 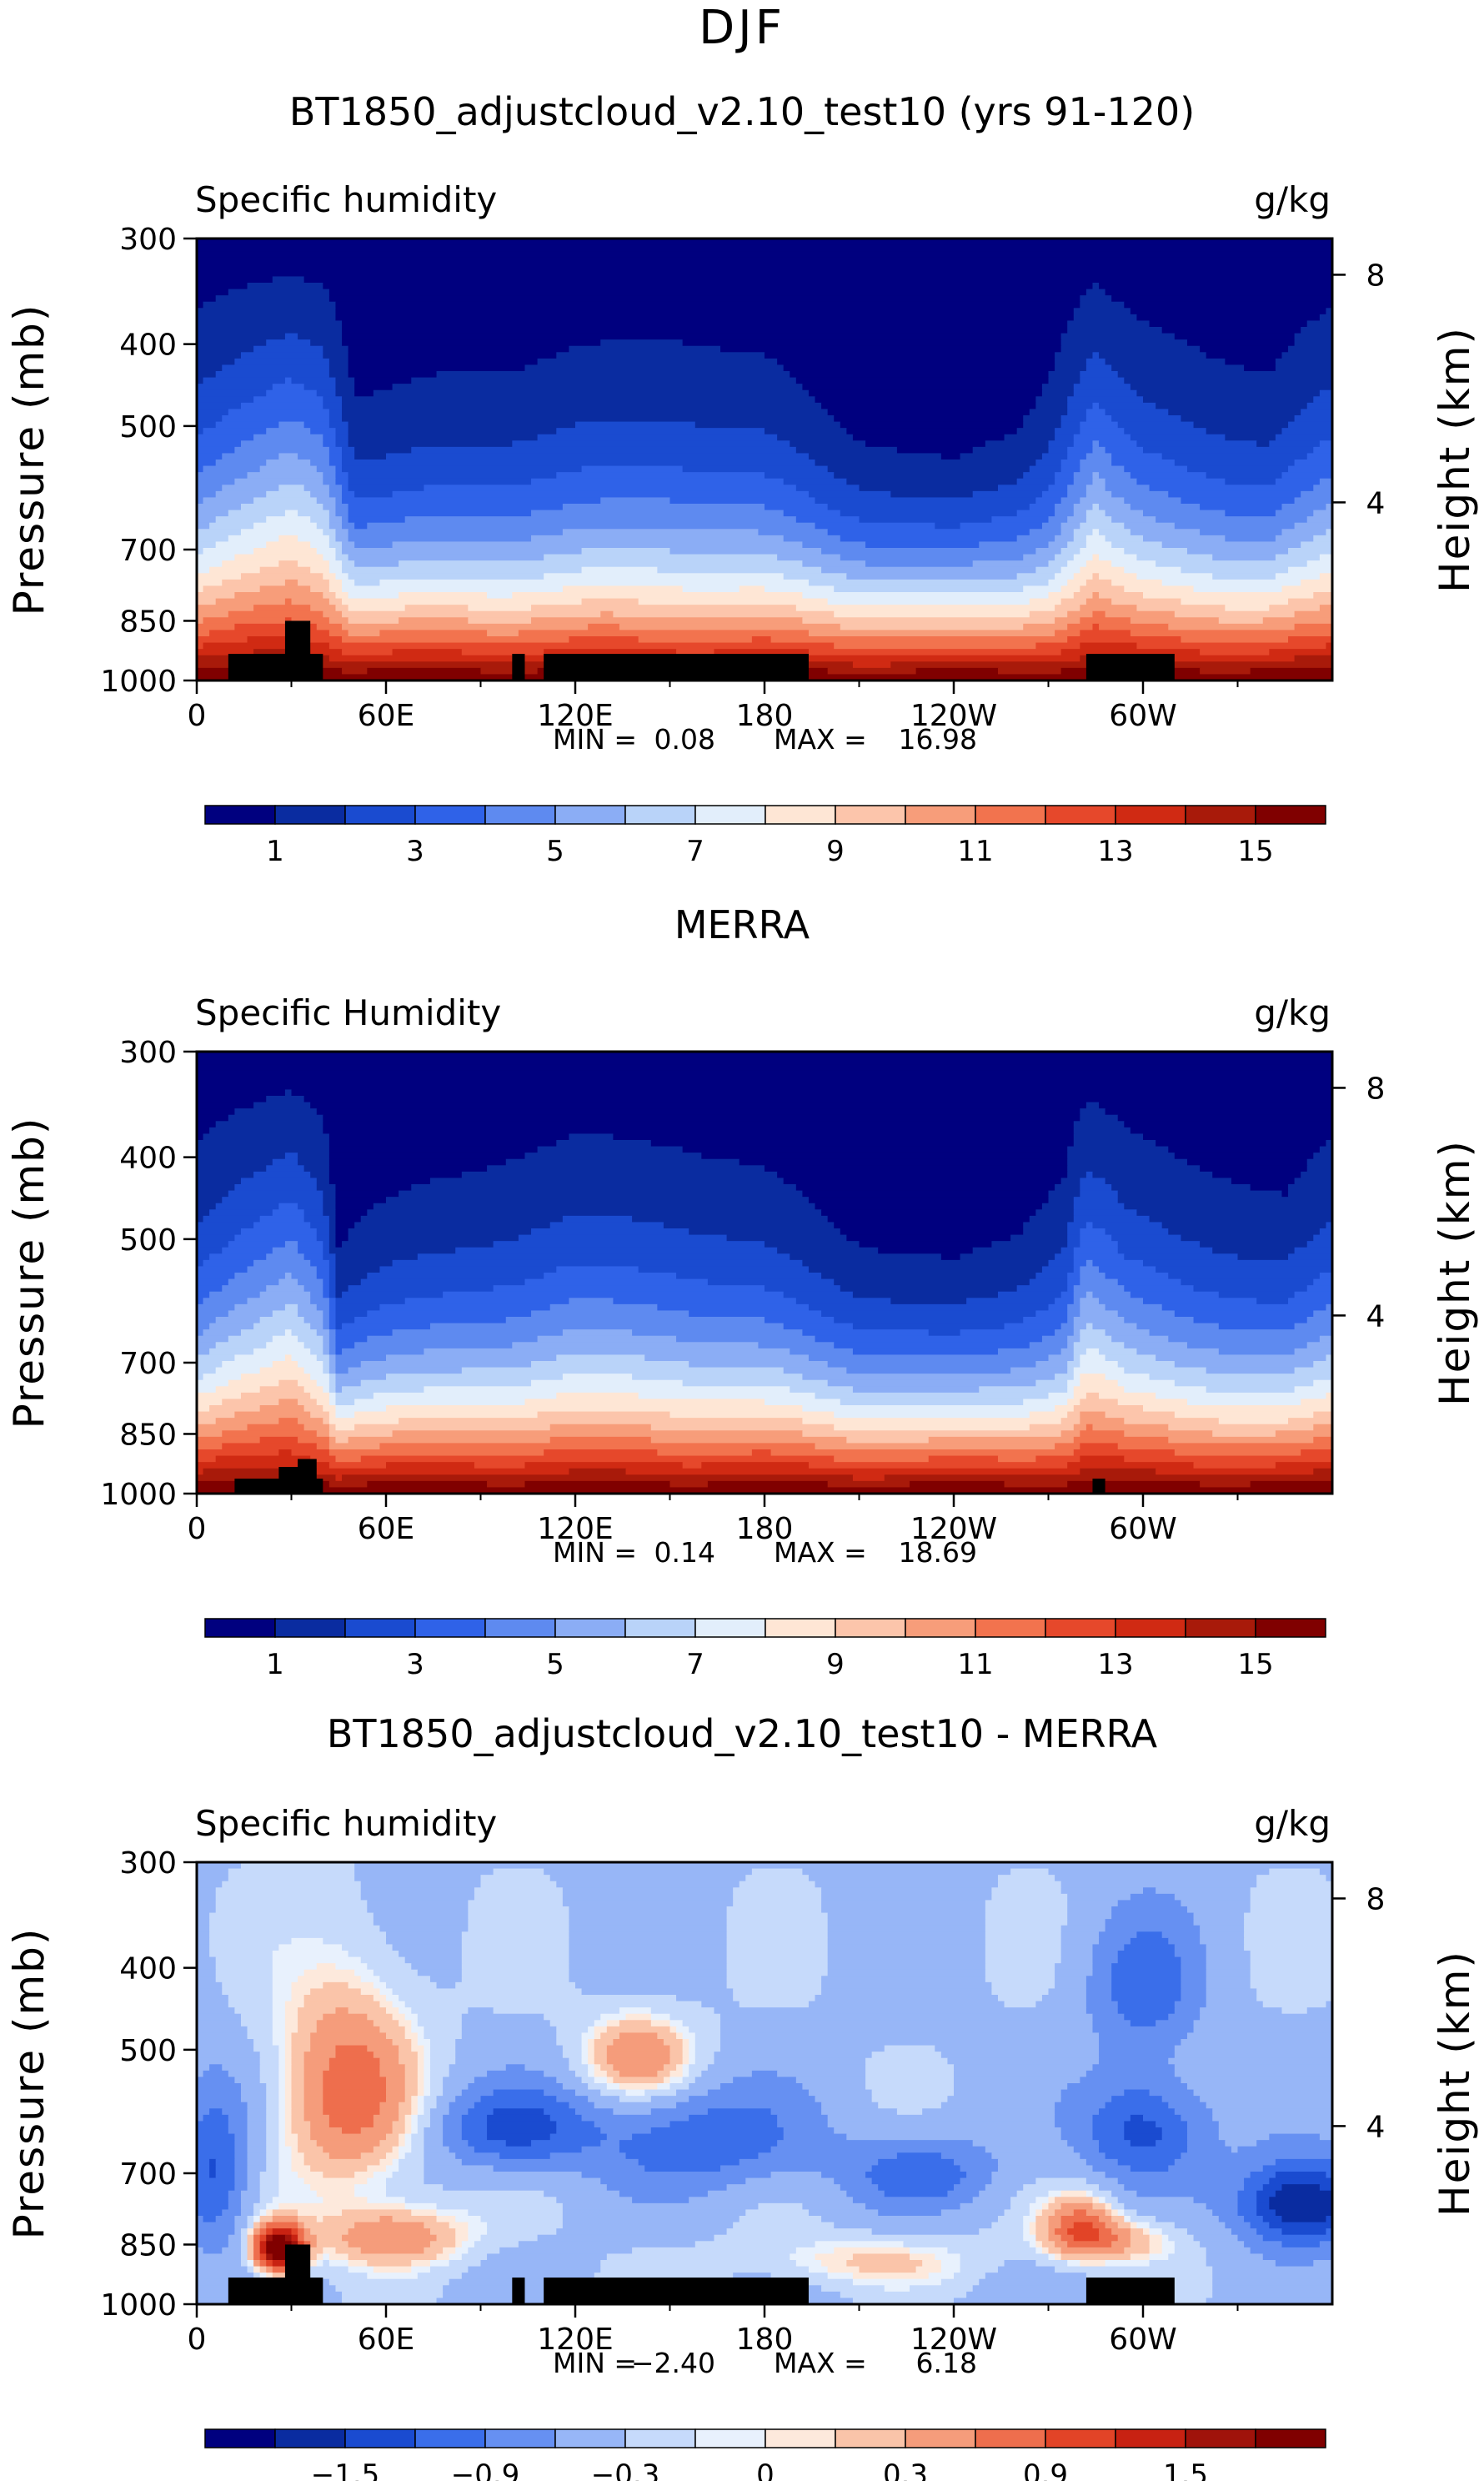 I want to click on panel-units: g/kg, so click(x=1292, y=199).